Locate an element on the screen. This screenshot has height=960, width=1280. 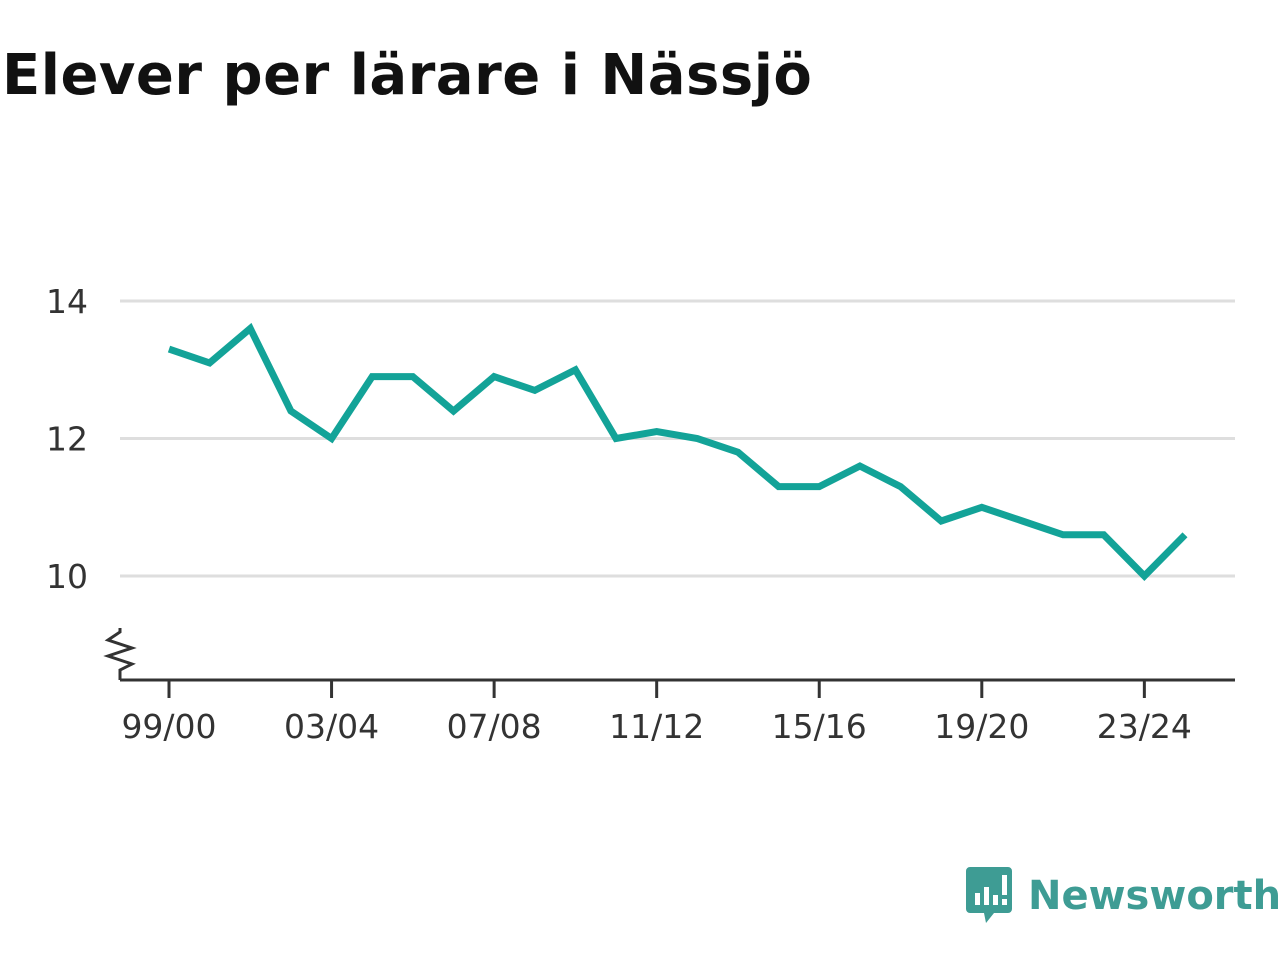
data-point-08/09 is located at coordinates (534, 390).